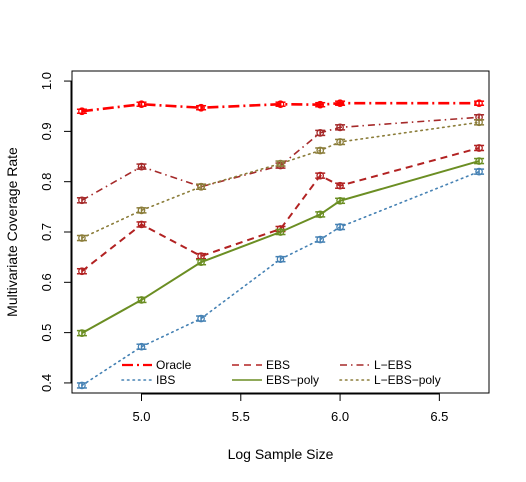  I want to click on y-tick-label: 0.4, so click(46, 383).